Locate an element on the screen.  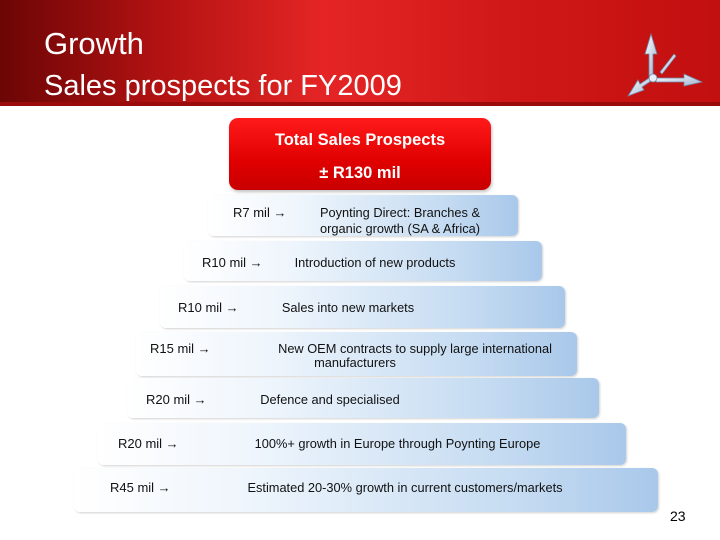
total-value: ± R130 mil is located at coordinates (360, 173).